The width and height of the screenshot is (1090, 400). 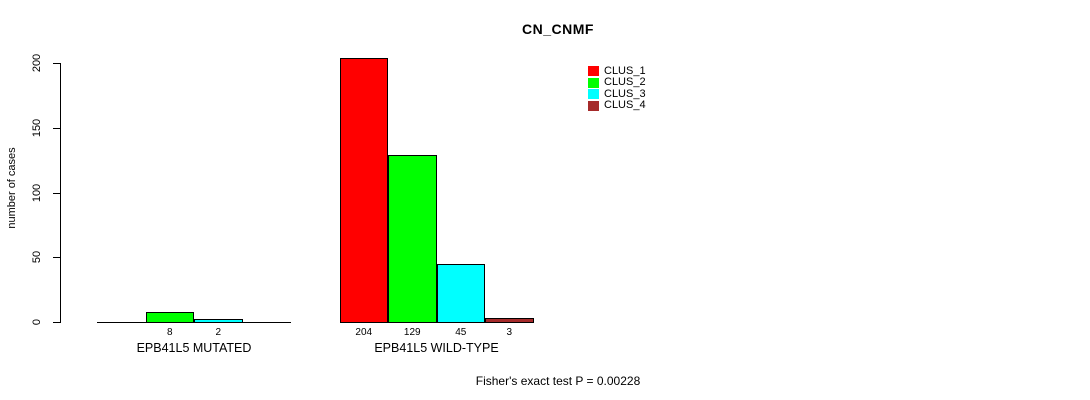 I want to click on y-axis-line, so click(x=60, y=193).